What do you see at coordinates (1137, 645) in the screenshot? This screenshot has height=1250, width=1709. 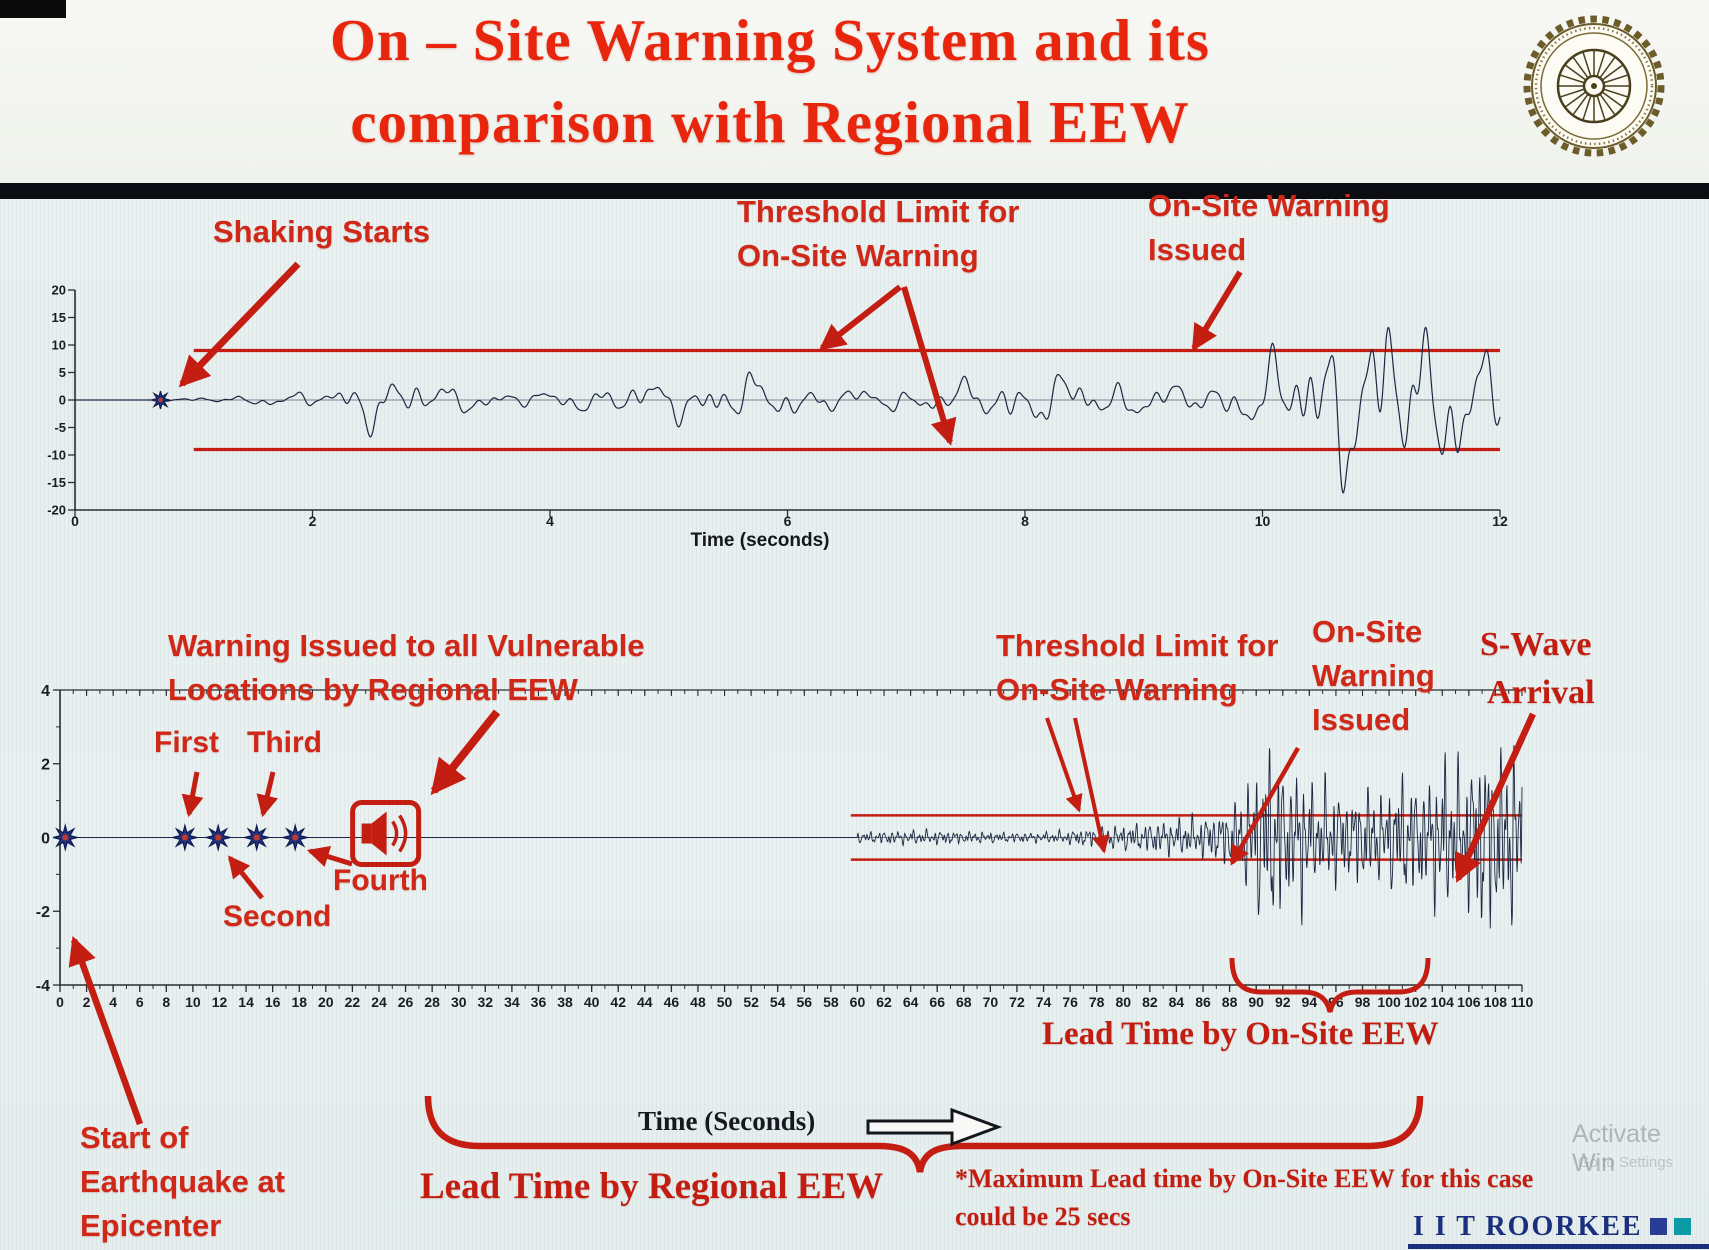 I see `threshold-limit-bottom-label-line1: Threshold Limit for` at bounding box center [1137, 645].